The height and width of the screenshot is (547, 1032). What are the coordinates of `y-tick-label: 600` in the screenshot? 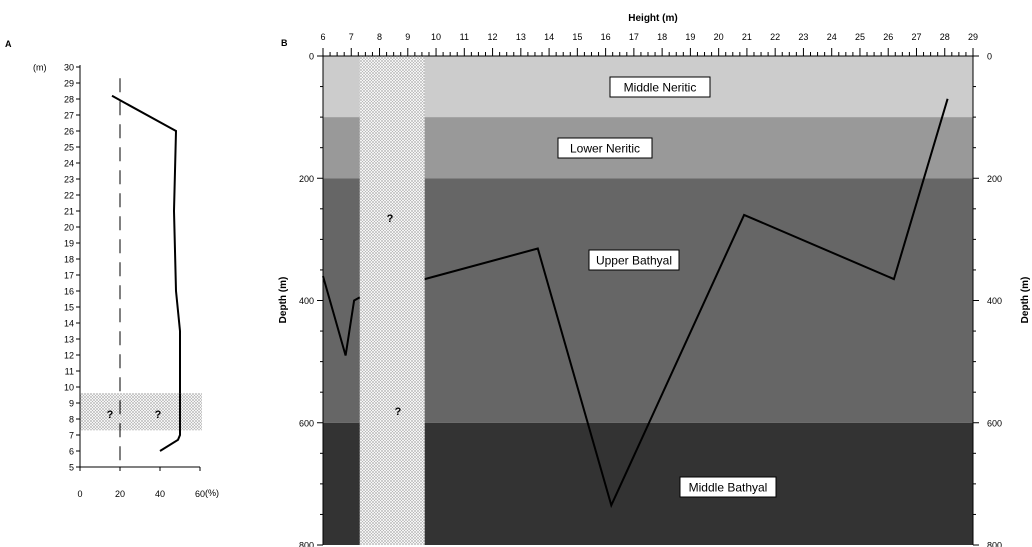 It's located at (306, 423).